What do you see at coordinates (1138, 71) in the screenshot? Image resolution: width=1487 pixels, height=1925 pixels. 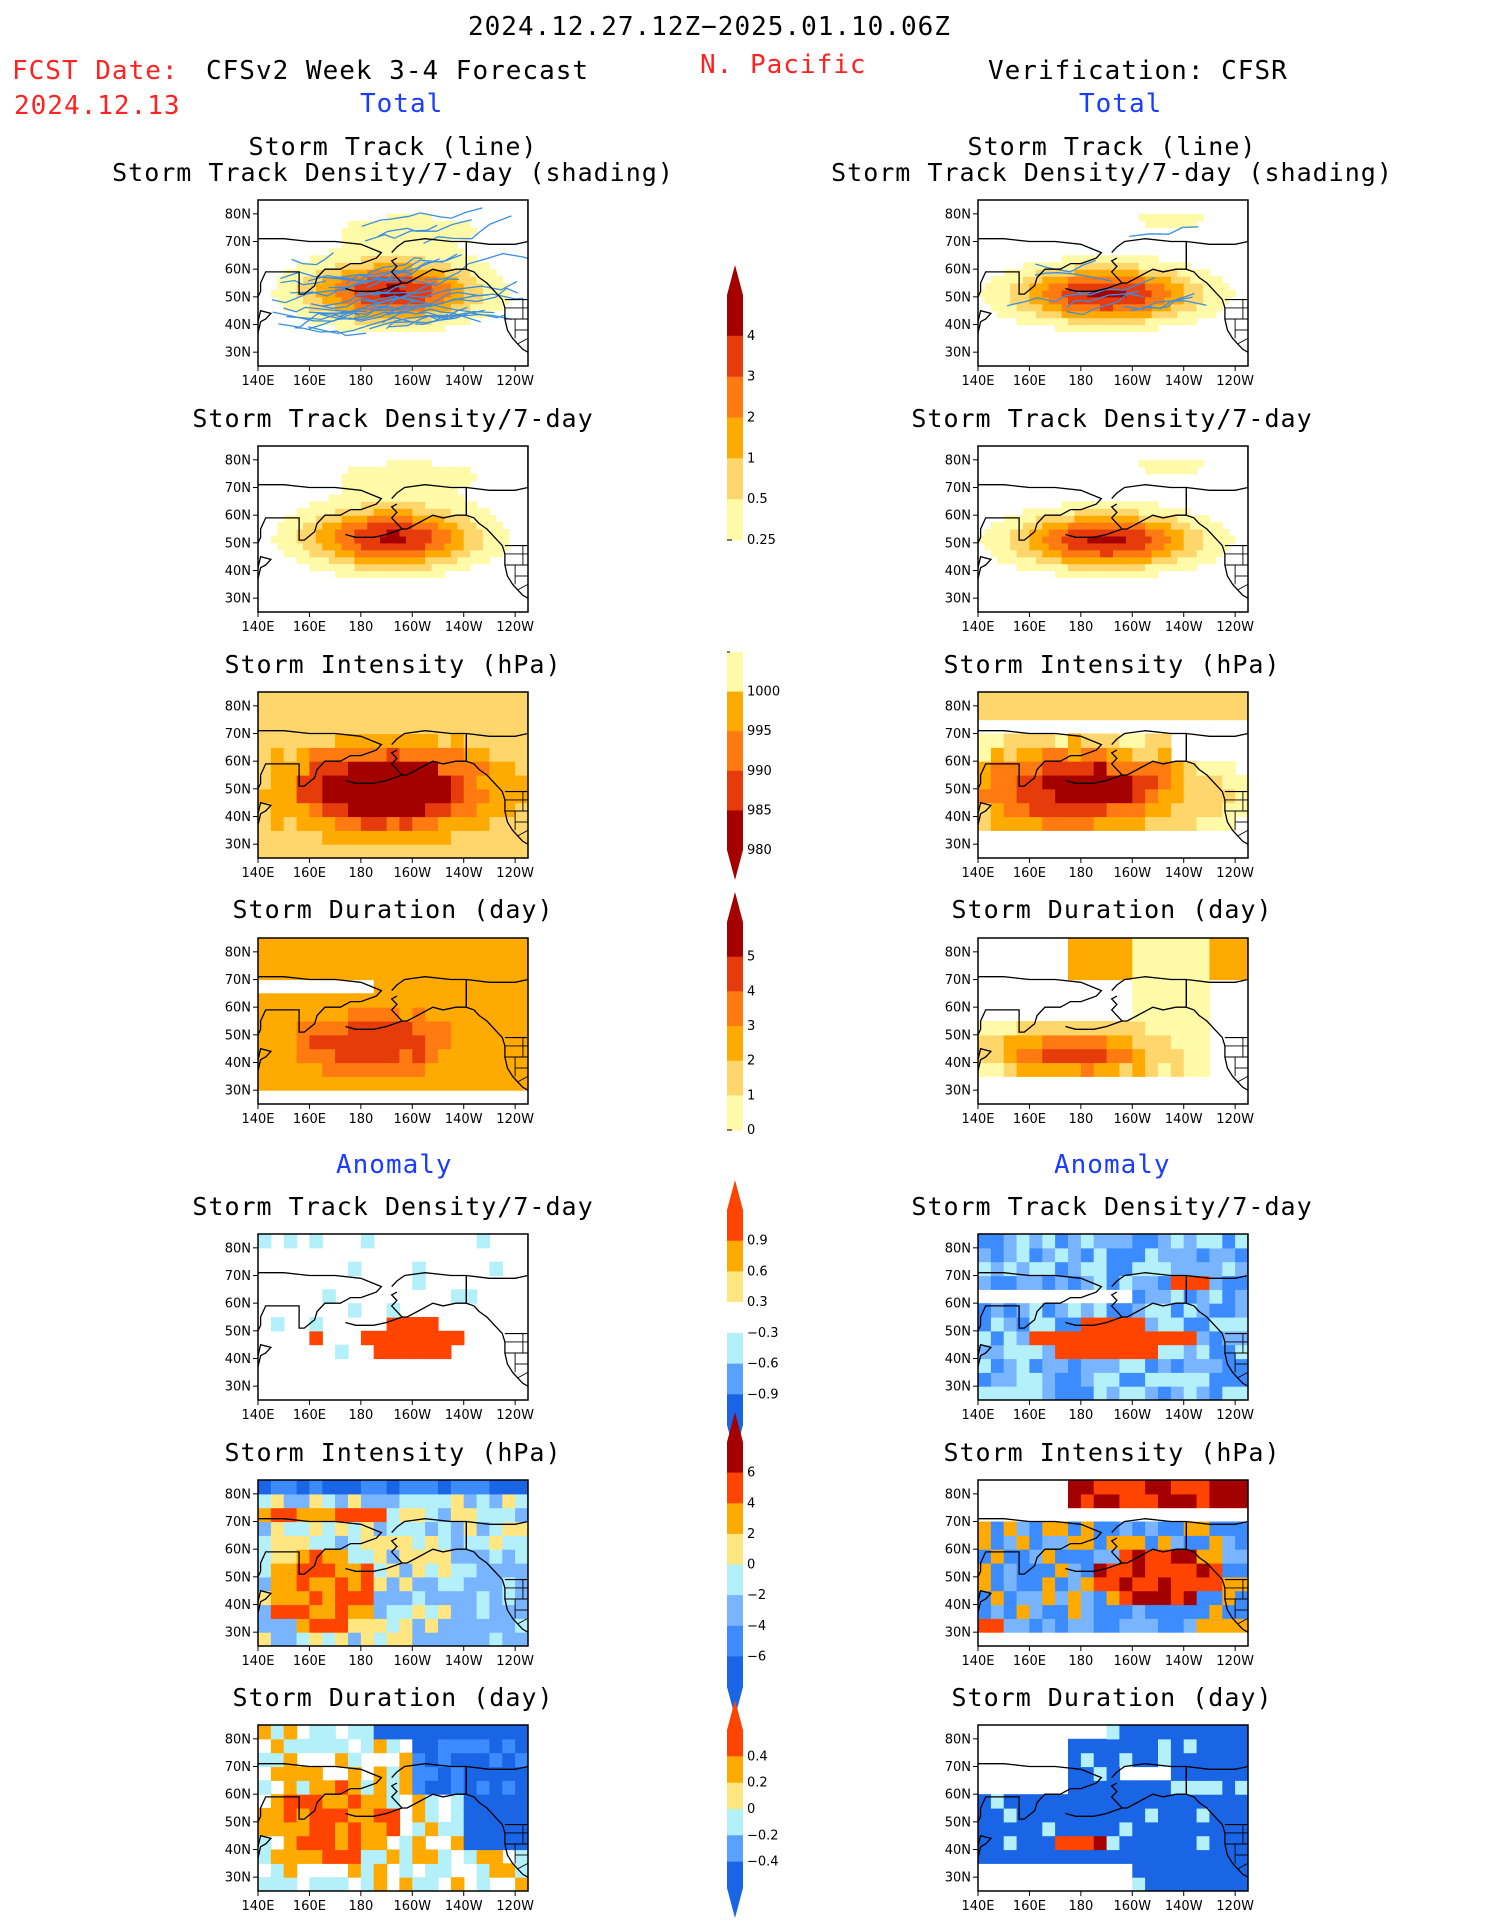 I see `verification-title: Verification: CFSR` at bounding box center [1138, 71].